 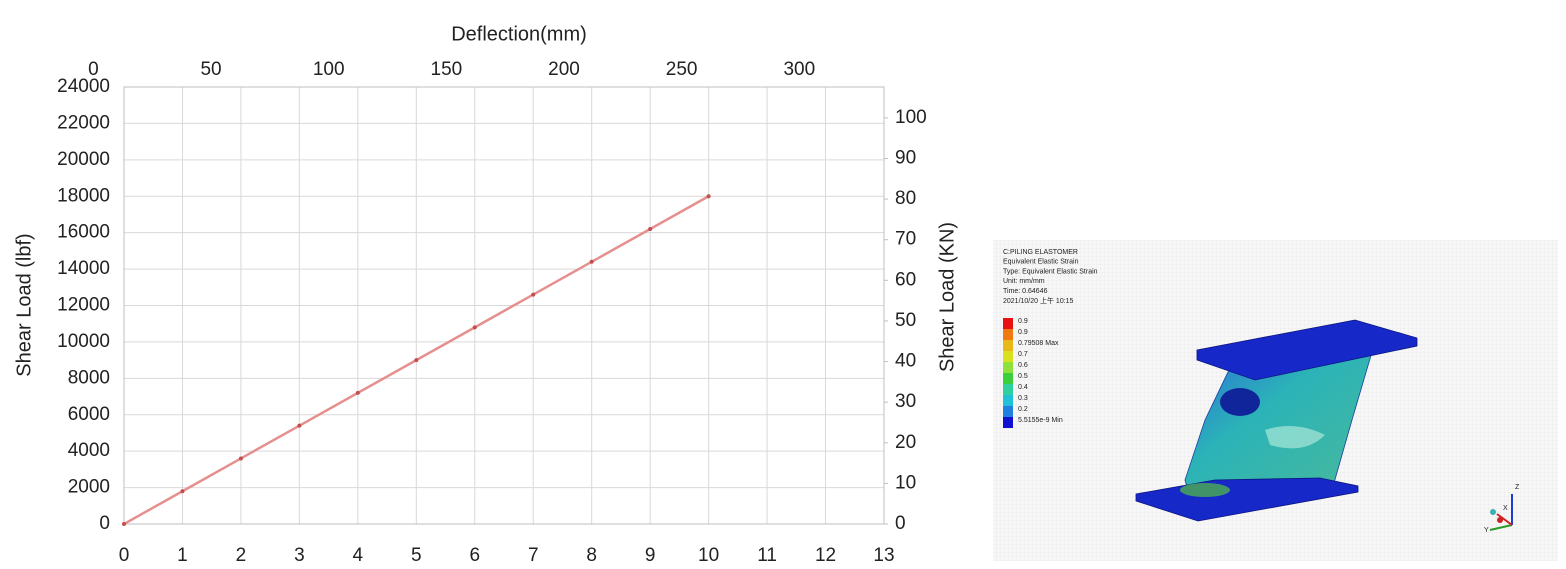 What do you see at coordinates (1038, 300) in the screenshot?
I see `fea-info: 2021/10/20 上午 10:15` at bounding box center [1038, 300].